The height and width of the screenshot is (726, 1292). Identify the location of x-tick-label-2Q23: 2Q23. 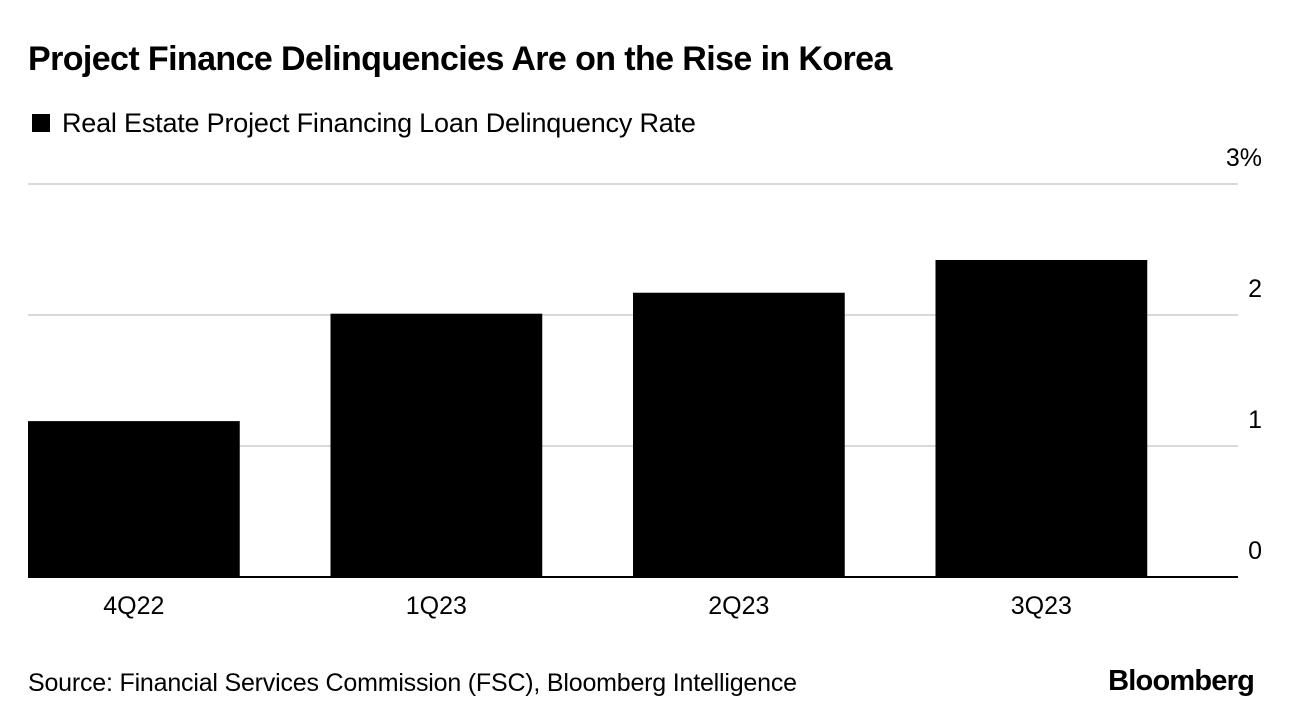
(738, 606).